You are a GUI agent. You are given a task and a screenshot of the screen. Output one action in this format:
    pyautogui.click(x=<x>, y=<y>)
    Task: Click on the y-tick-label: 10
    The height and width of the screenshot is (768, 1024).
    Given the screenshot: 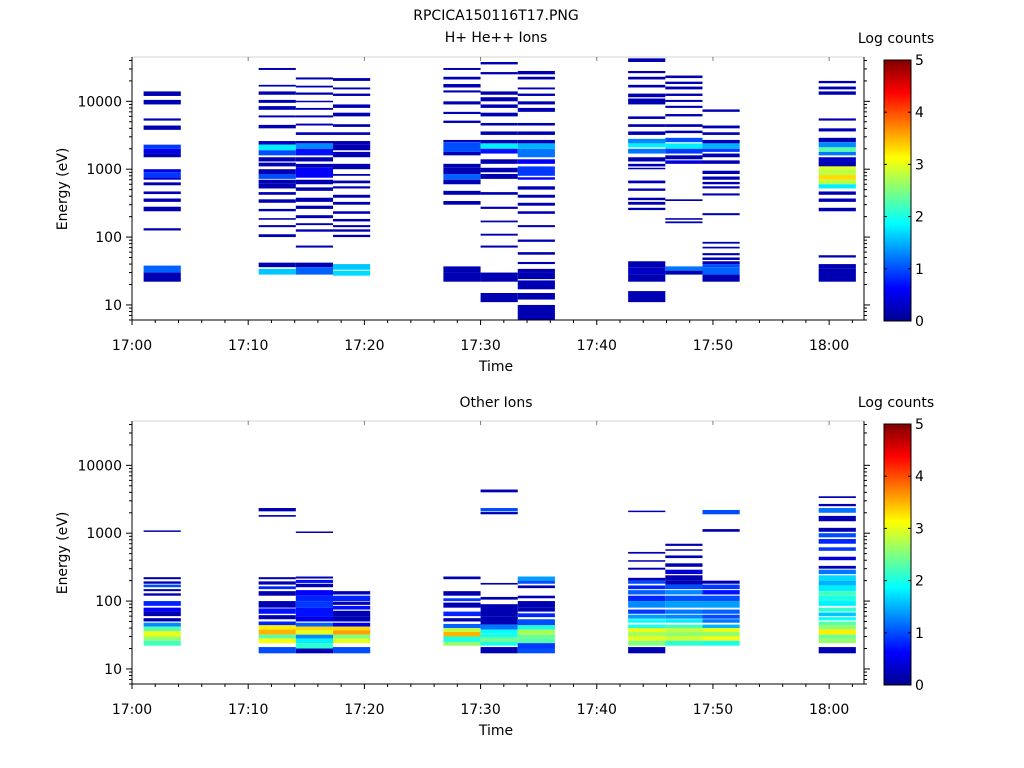 What is the action you would take?
    pyautogui.click(x=113, y=306)
    